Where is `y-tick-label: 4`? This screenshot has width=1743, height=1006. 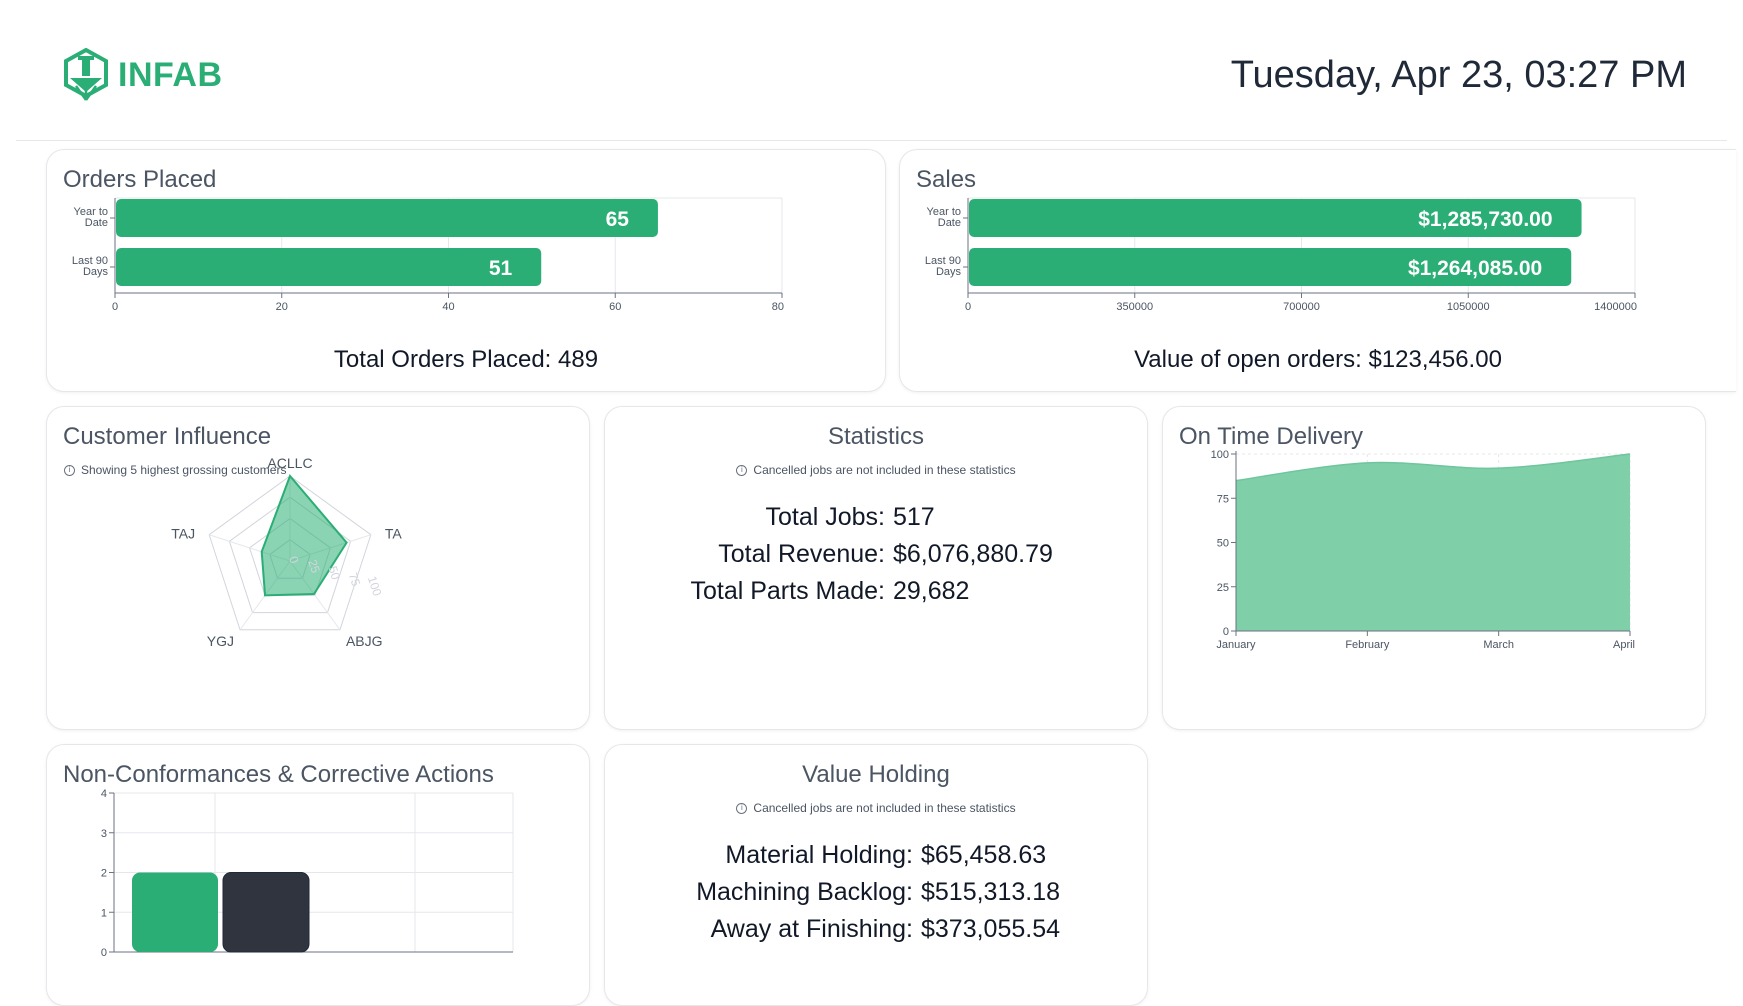 y-tick-label: 4 is located at coordinates (104, 794).